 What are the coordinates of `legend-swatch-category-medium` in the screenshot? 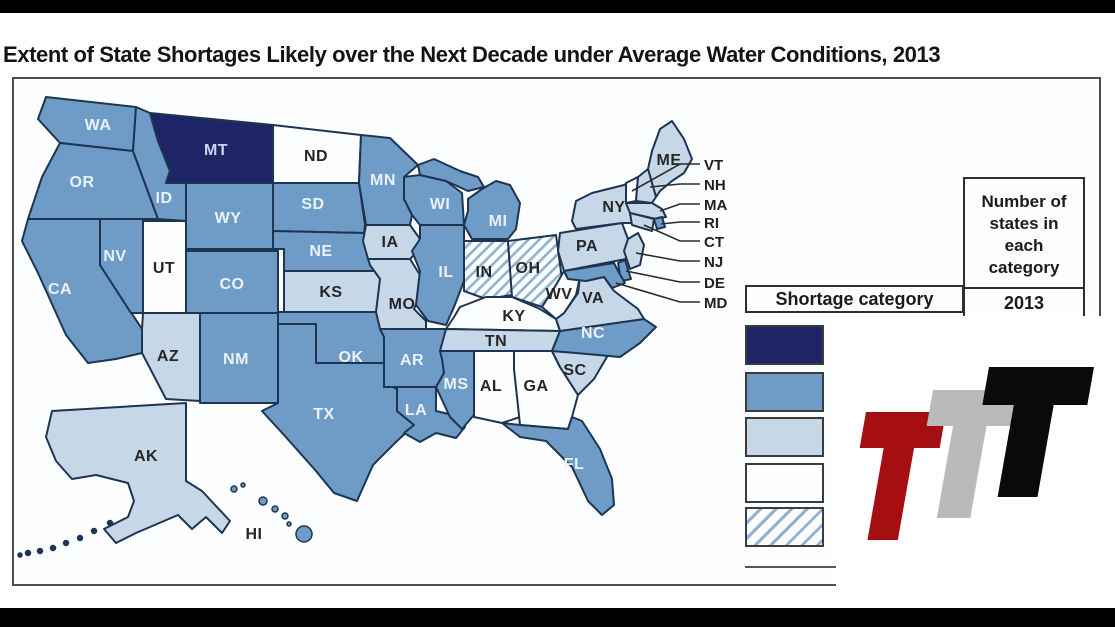 It's located at (784, 392).